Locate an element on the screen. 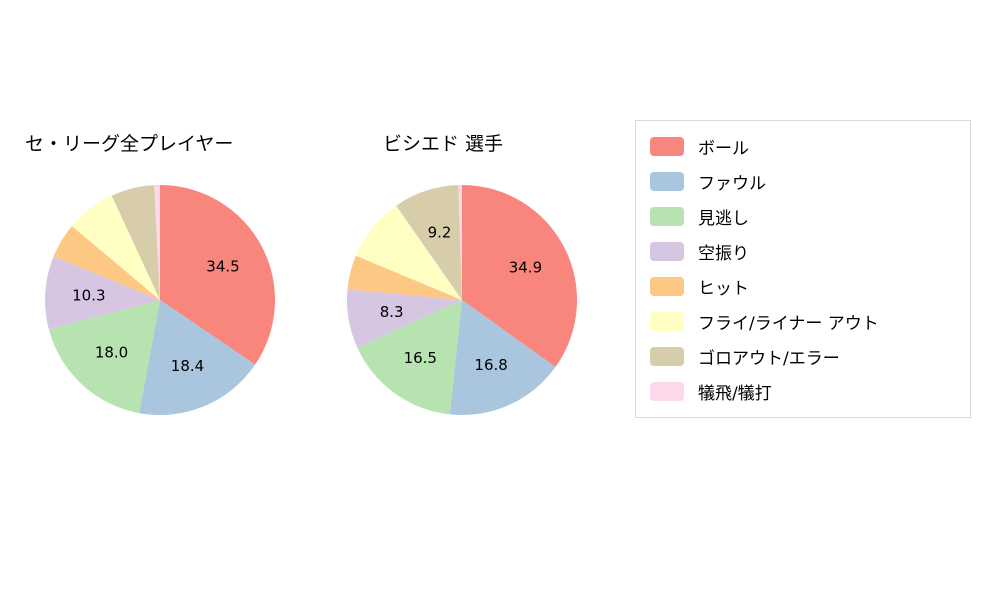  pie-chart-player: 34.9 16.8 16.5 8.3 9.2 is located at coordinates (462, 300).